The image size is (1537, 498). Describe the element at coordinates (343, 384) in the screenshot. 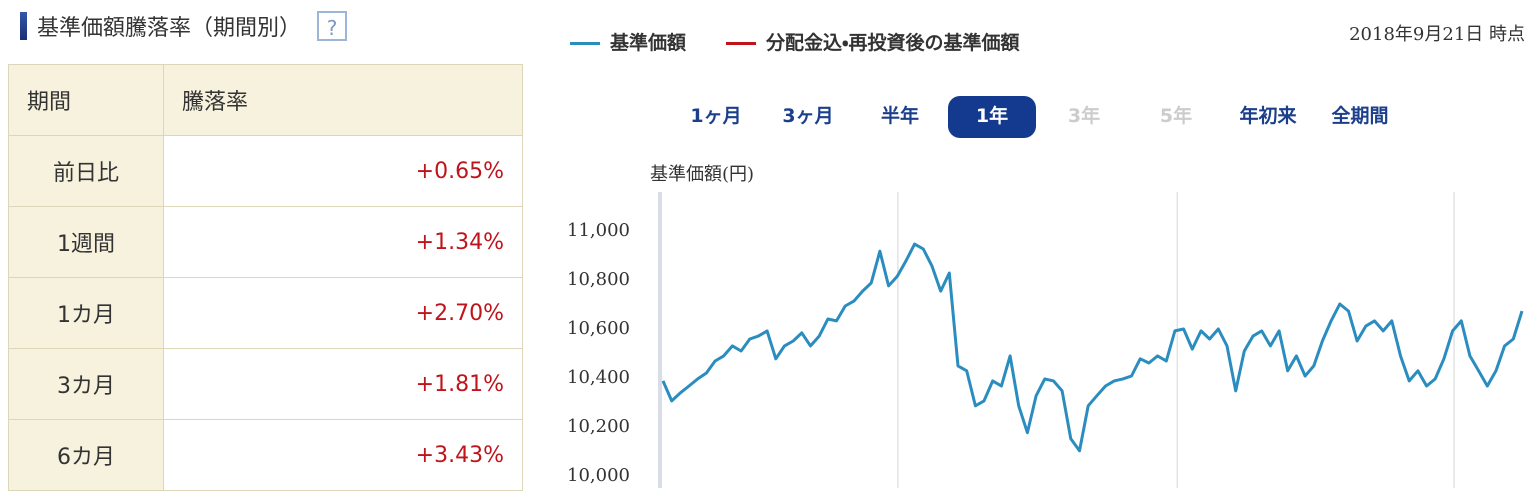

I see `return-value: +1.81%` at that location.